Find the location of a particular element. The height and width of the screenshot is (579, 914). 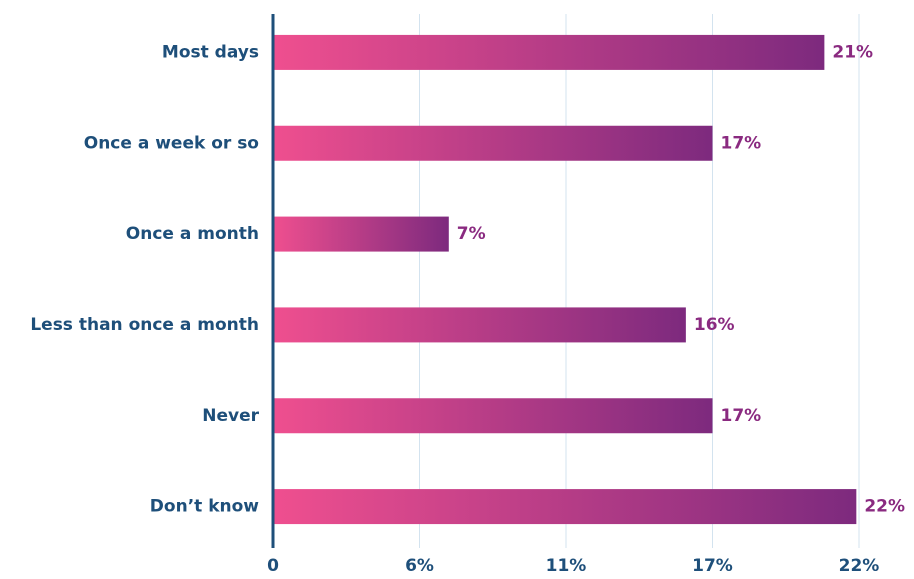

value-label: 7% is located at coordinates (471, 234).